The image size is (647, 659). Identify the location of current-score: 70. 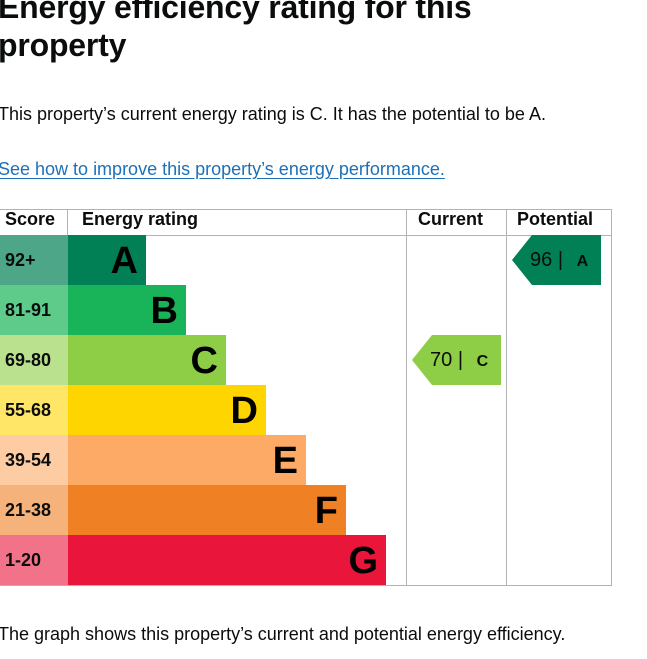
(441, 360).